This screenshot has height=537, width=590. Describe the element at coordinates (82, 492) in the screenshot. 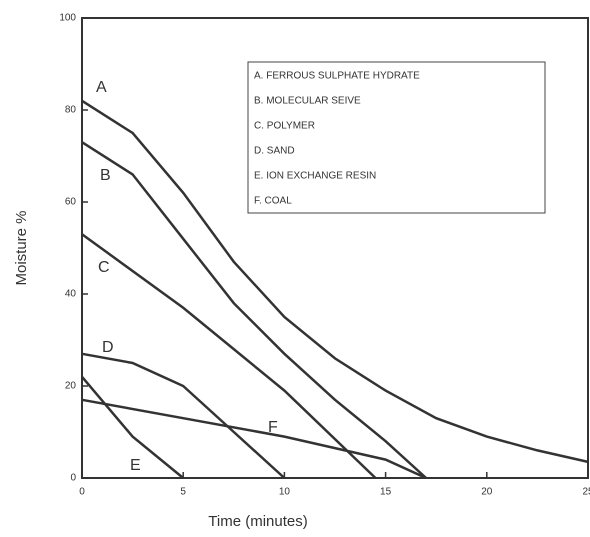

I see `x-tick-label: 0` at that location.